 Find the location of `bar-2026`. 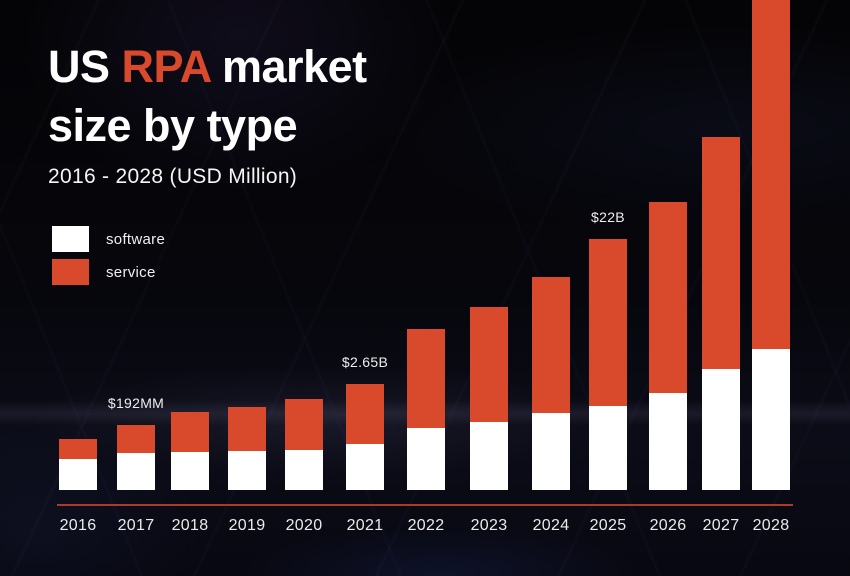

bar-2026 is located at coordinates (668, 346).